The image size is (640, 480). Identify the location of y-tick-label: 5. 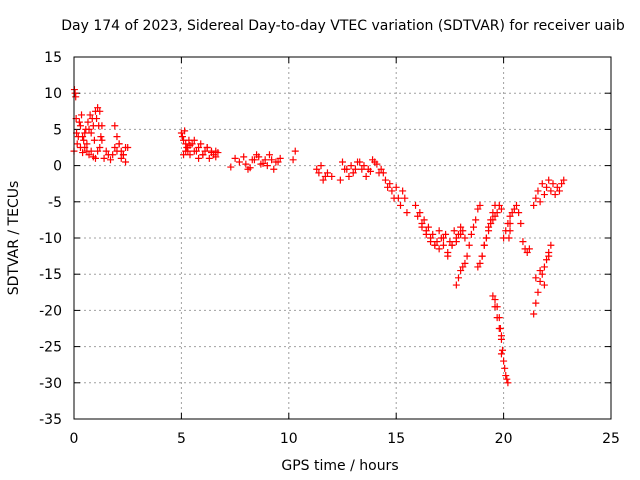
(57, 130).